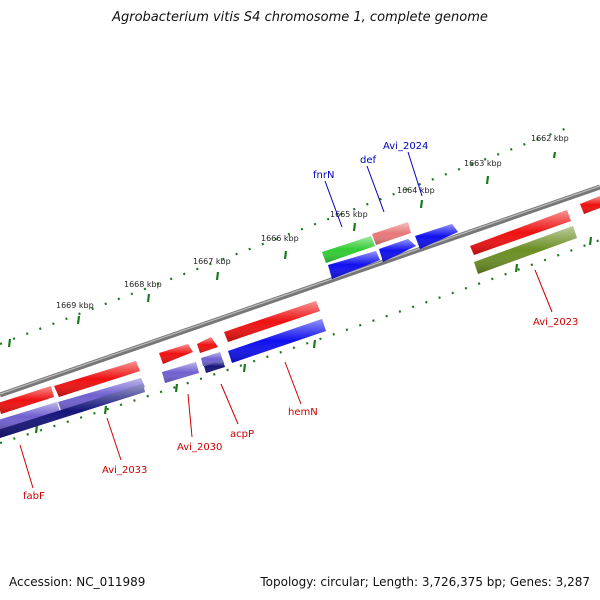  Describe the element at coordinates (483, 163) in the screenshot. I see `scale-label-1663: 1663 kbp` at that location.